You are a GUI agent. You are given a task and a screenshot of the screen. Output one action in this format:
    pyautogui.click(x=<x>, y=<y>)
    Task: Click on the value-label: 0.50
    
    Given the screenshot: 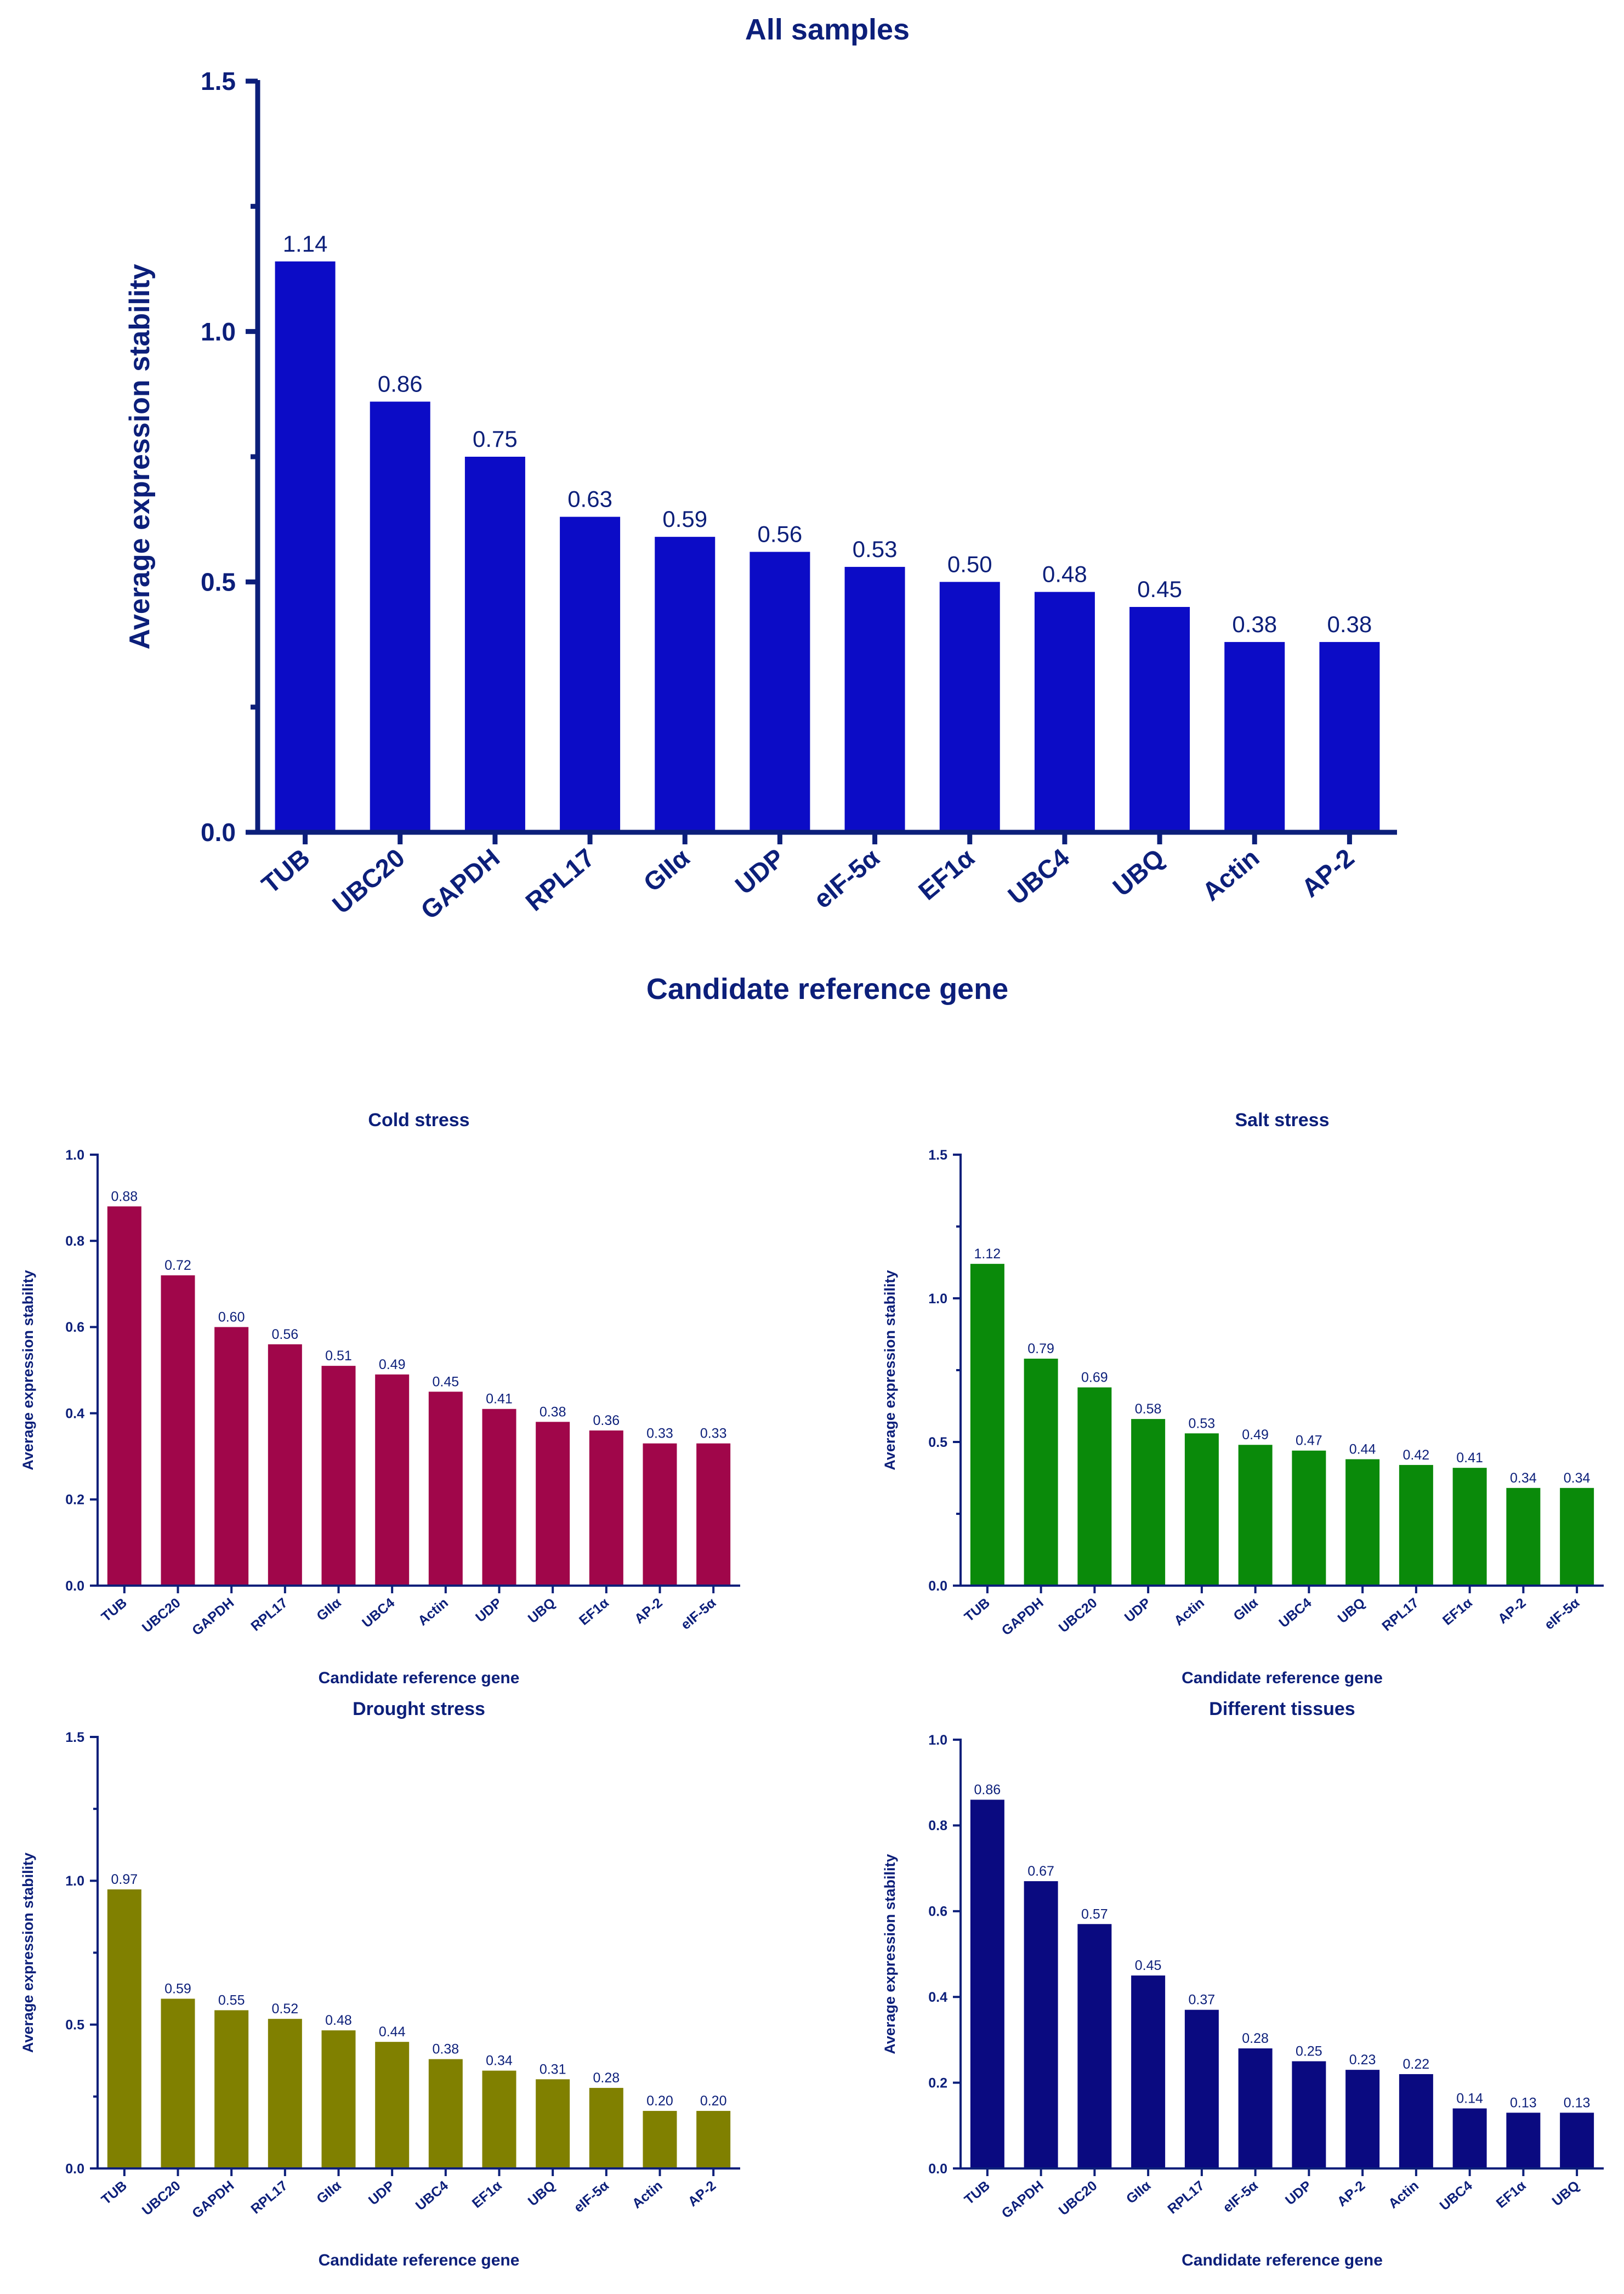 What is the action you would take?
    pyautogui.click(x=969, y=564)
    